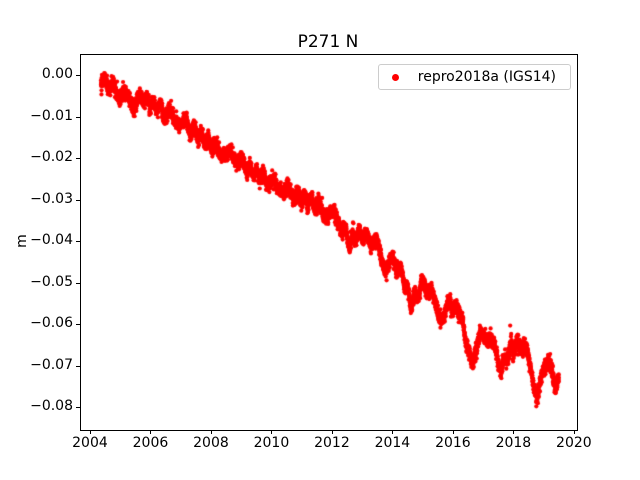 This screenshot has width=640, height=480. Describe the element at coordinates (486, 77) in the screenshot. I see `legend-label: repro2018a (IGS14)` at that location.